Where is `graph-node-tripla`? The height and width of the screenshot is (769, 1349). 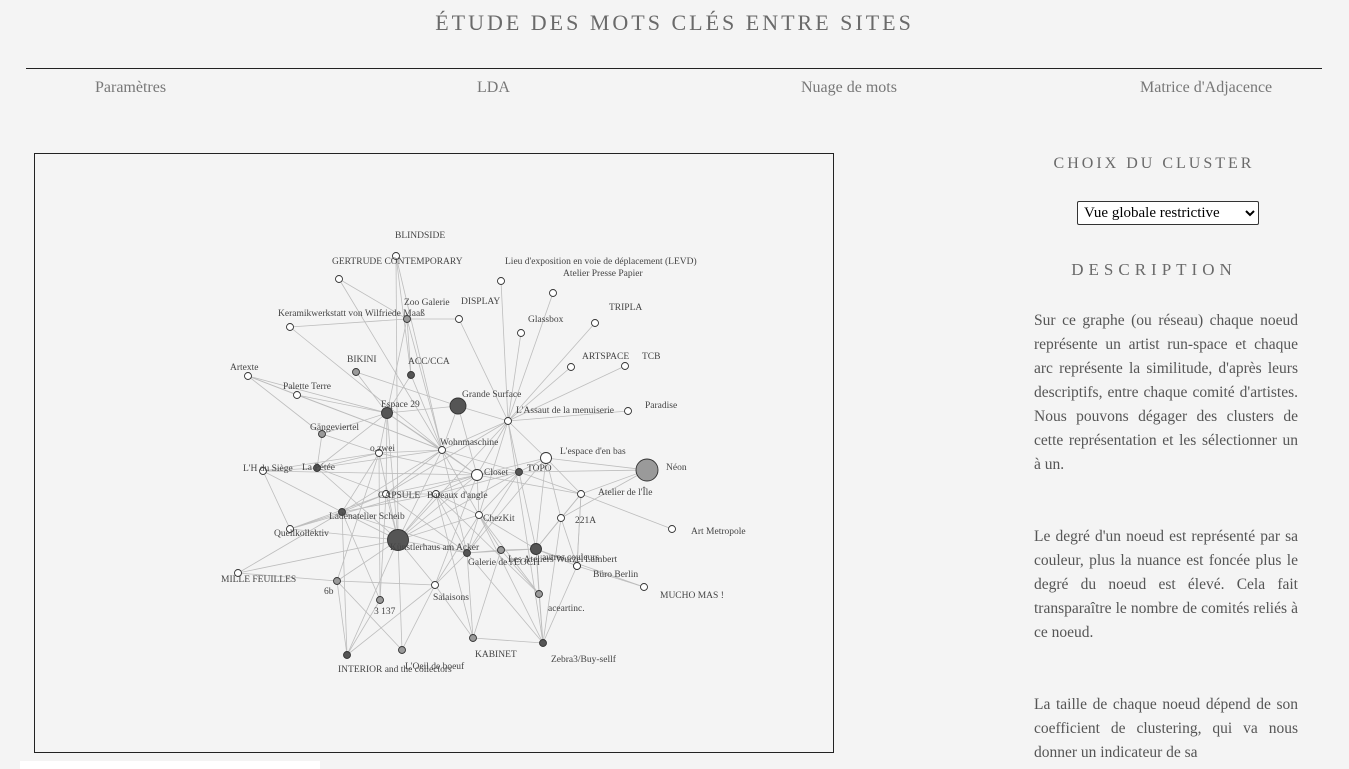 graph-node-tripla is located at coordinates (595, 323).